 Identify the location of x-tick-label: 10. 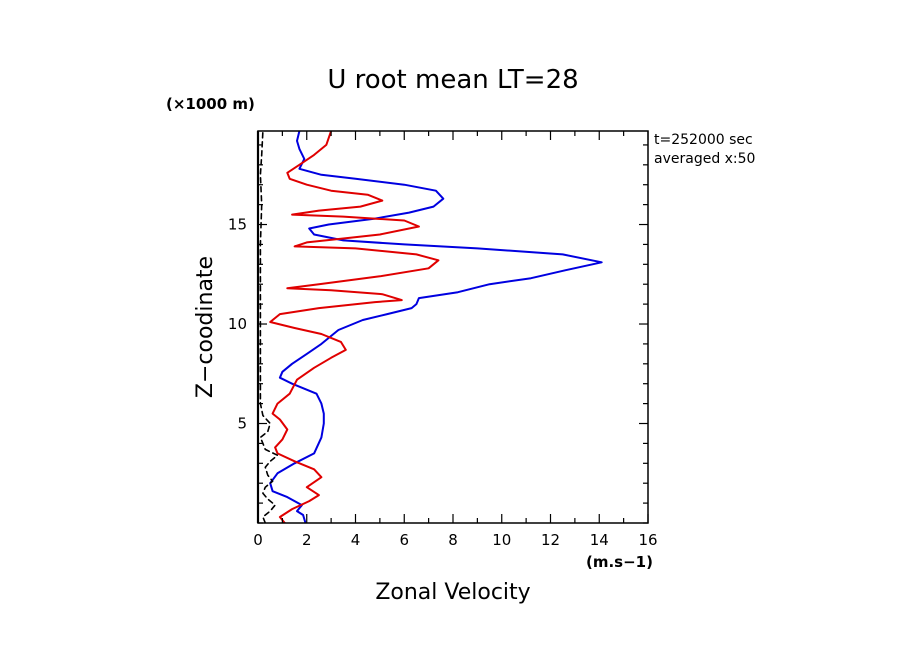
(501, 540).